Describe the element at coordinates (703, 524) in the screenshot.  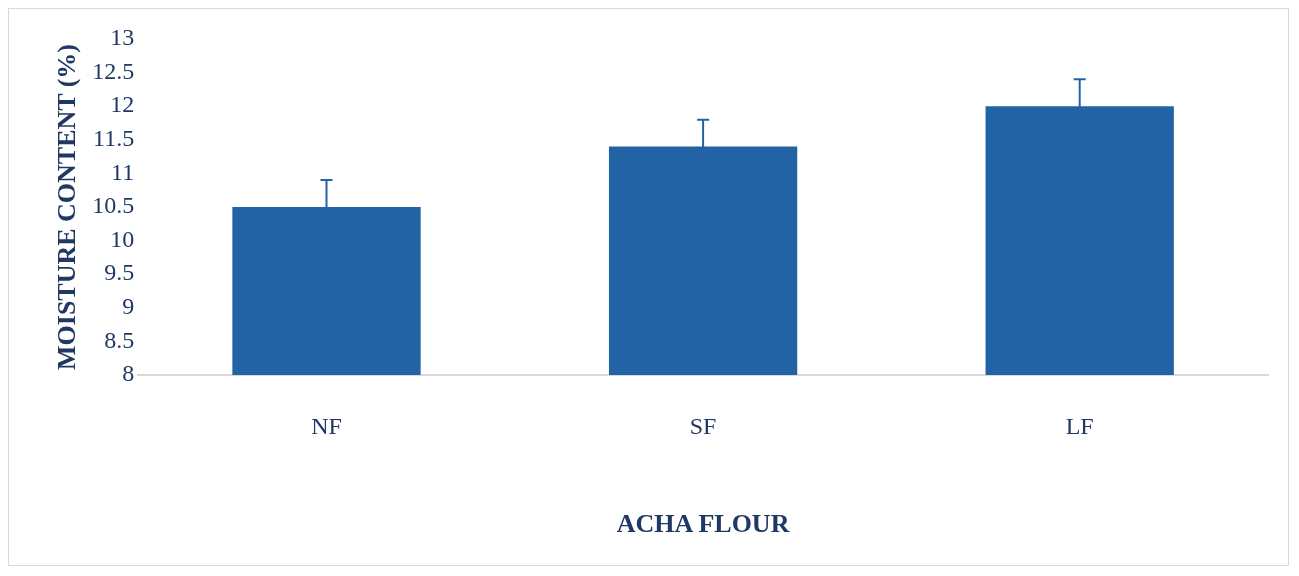
I see `x-axis-title: ACHA FLOUR` at that location.